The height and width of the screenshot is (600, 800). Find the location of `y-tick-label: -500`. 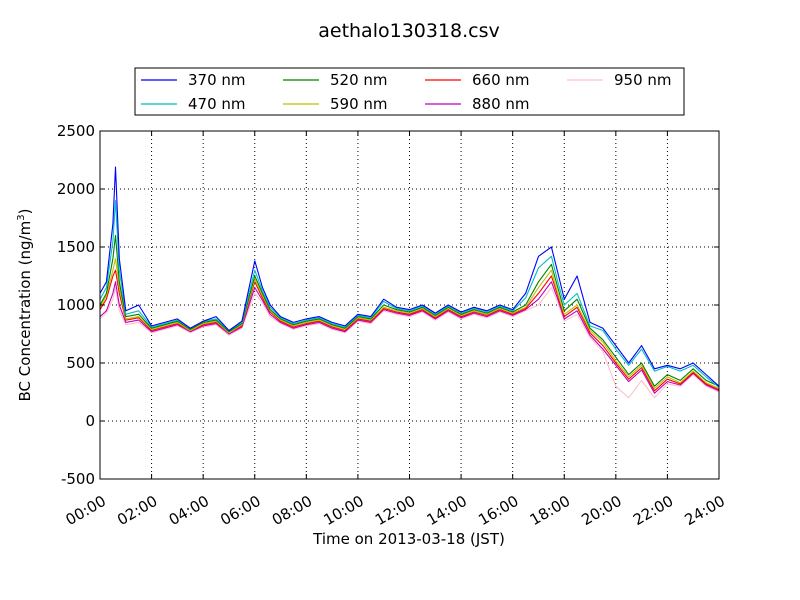

y-tick-label: -500 is located at coordinates (78, 479).